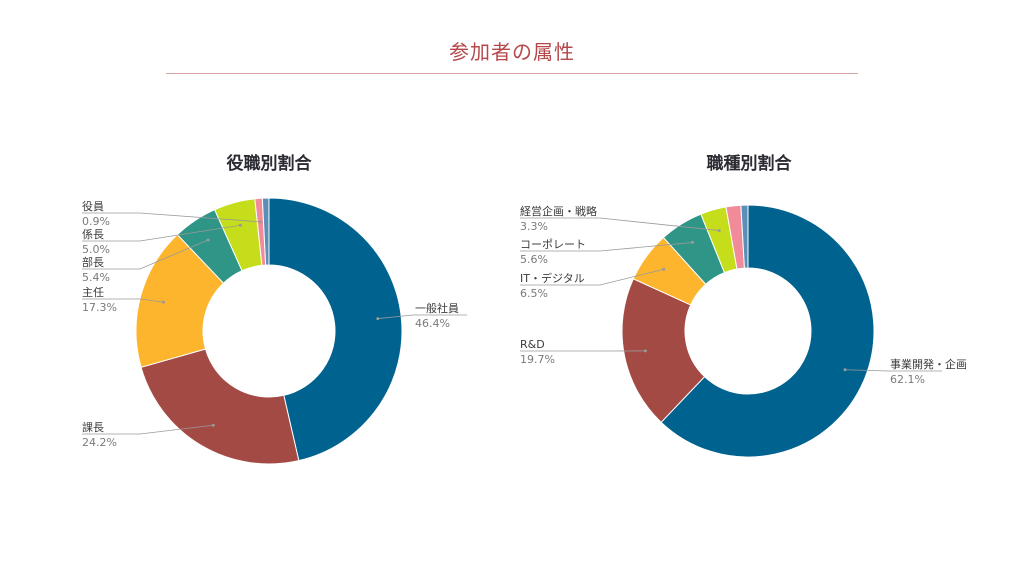 The image size is (1024, 576). I want to click on chart1-leader-dot-一般社員, so click(378, 319).